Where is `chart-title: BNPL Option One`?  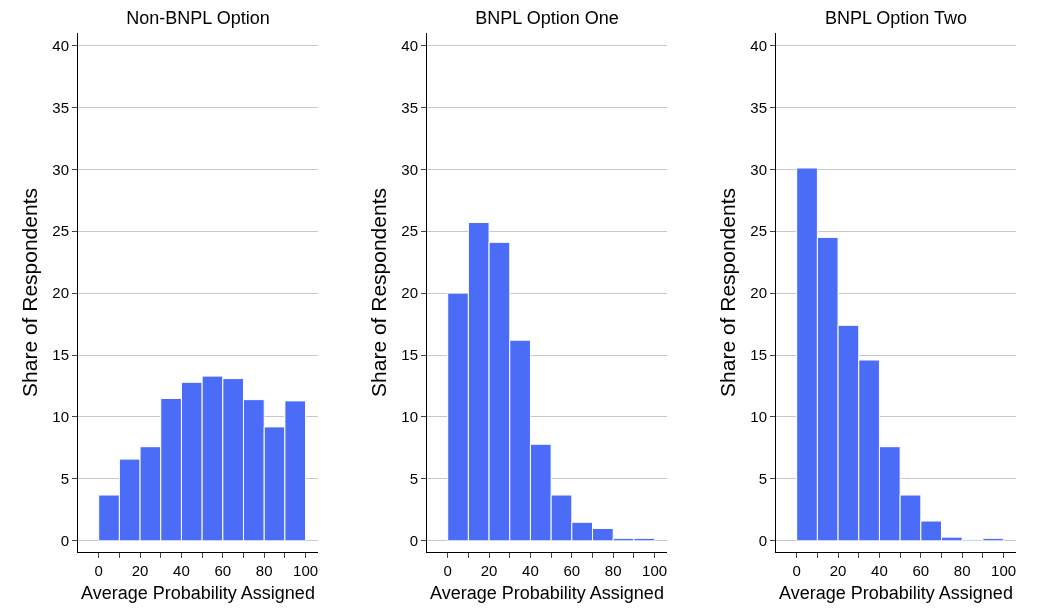
chart-title: BNPL Option One is located at coordinates (547, 18).